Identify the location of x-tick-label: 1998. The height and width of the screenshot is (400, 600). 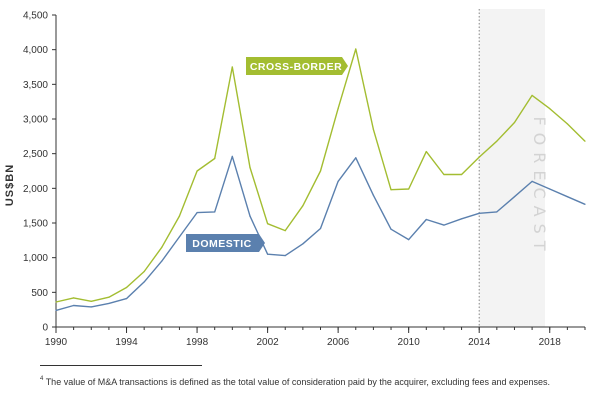
(197, 342).